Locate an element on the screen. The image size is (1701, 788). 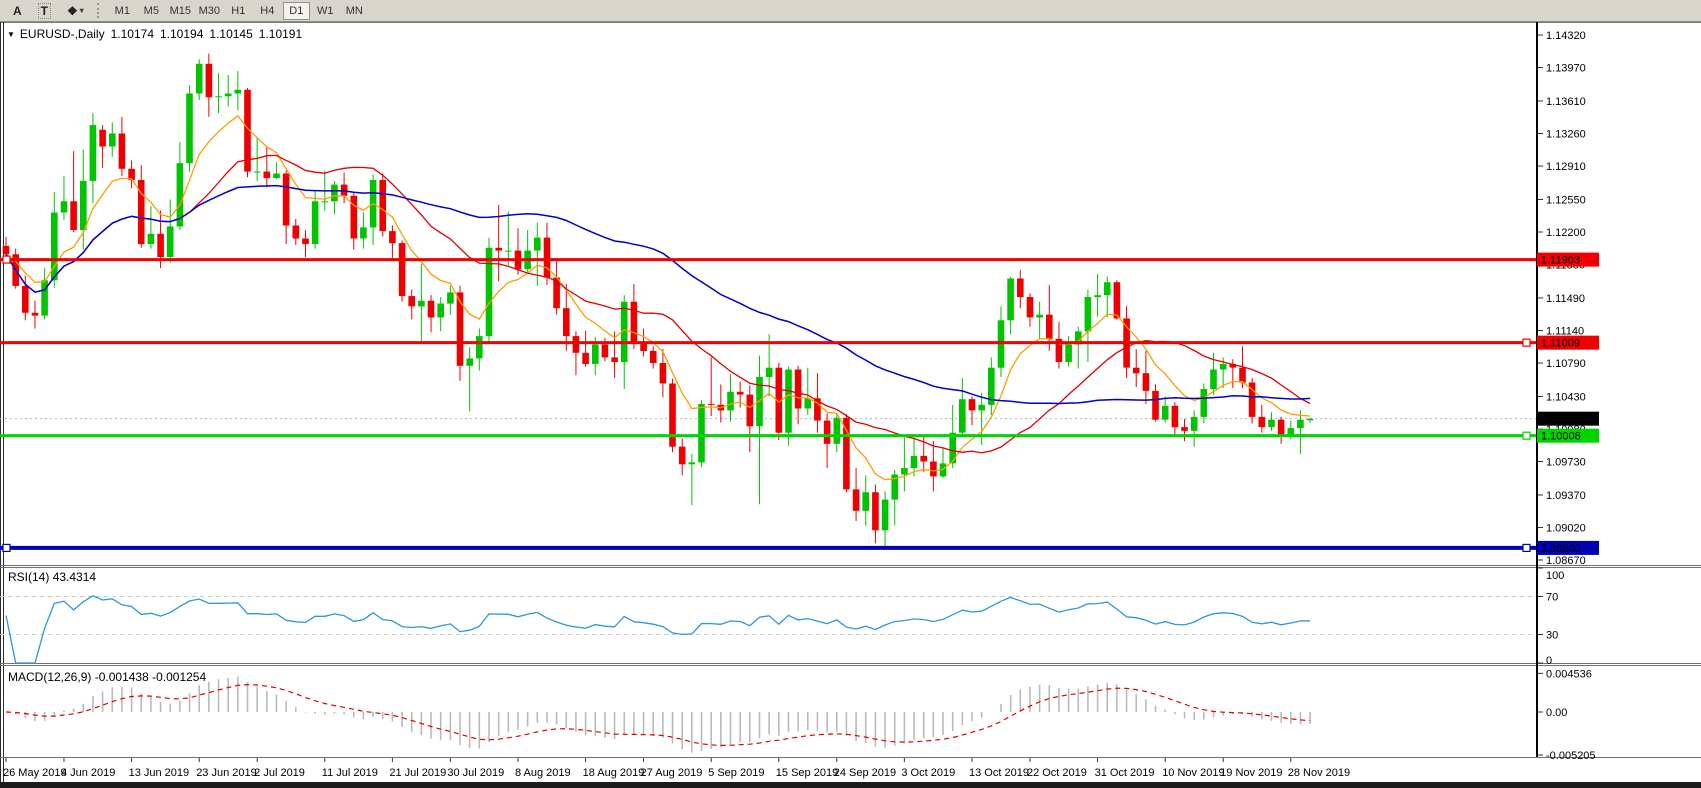
date-label: 26 May 2019 is located at coordinates (35, 773).